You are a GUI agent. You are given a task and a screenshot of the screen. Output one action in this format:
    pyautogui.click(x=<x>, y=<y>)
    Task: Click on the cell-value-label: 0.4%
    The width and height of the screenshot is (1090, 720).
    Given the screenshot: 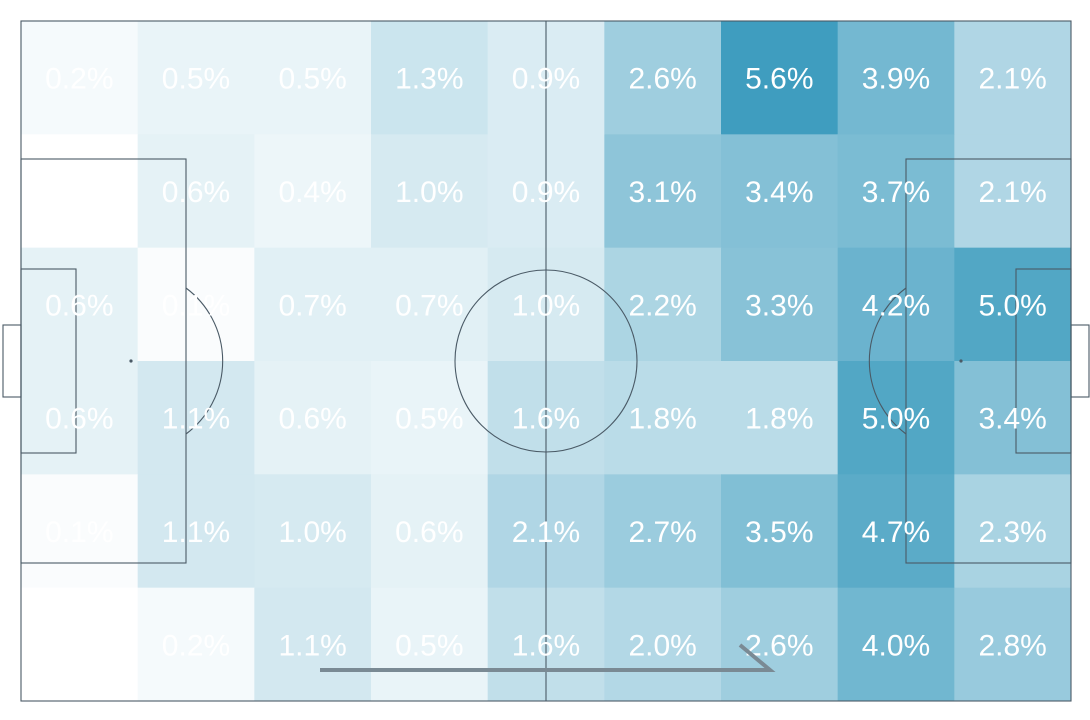 What is the action you would take?
    pyautogui.click(x=312, y=192)
    